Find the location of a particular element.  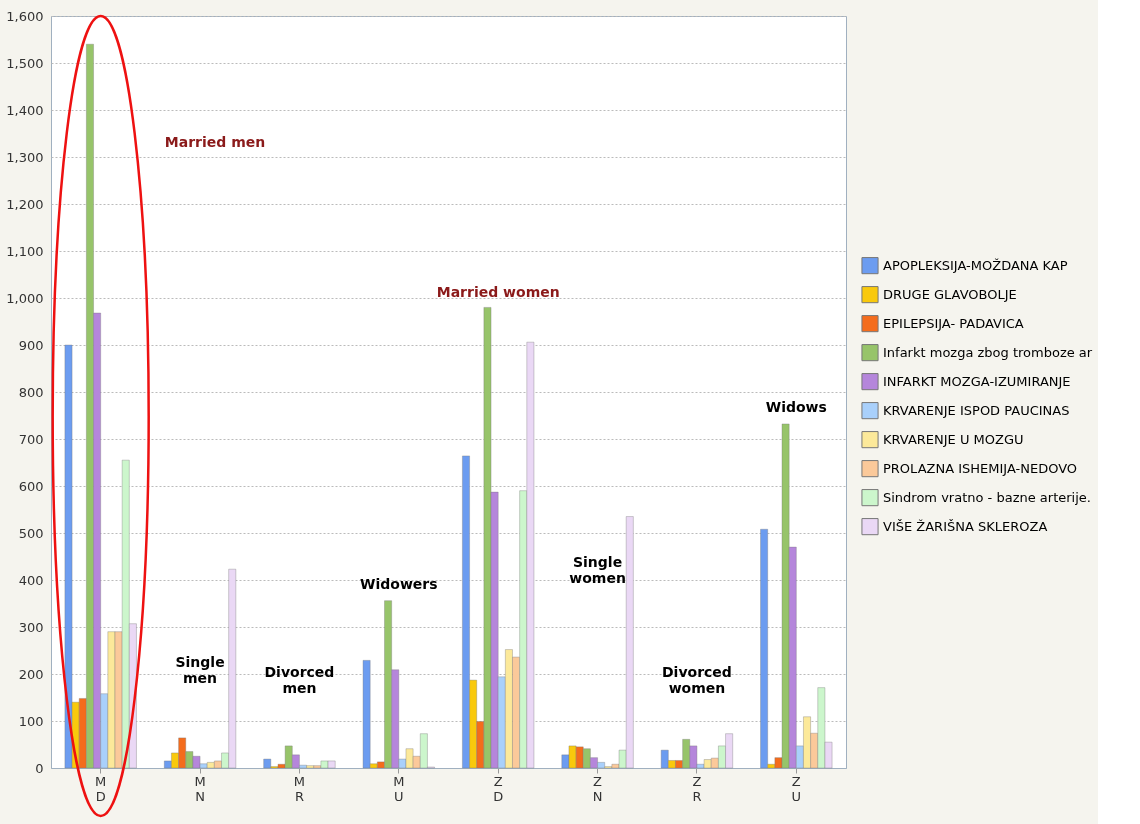

x-tick-label: M U is located at coordinates (399, 788).